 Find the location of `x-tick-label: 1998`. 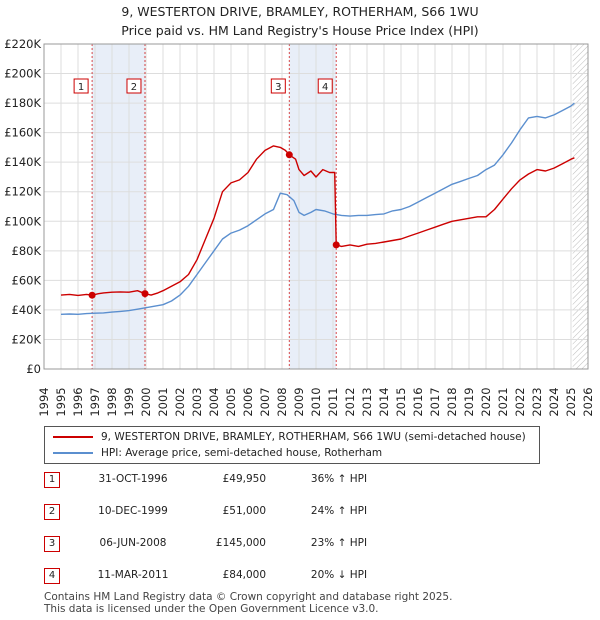

x-tick-label: 1998 is located at coordinates (112, 401).